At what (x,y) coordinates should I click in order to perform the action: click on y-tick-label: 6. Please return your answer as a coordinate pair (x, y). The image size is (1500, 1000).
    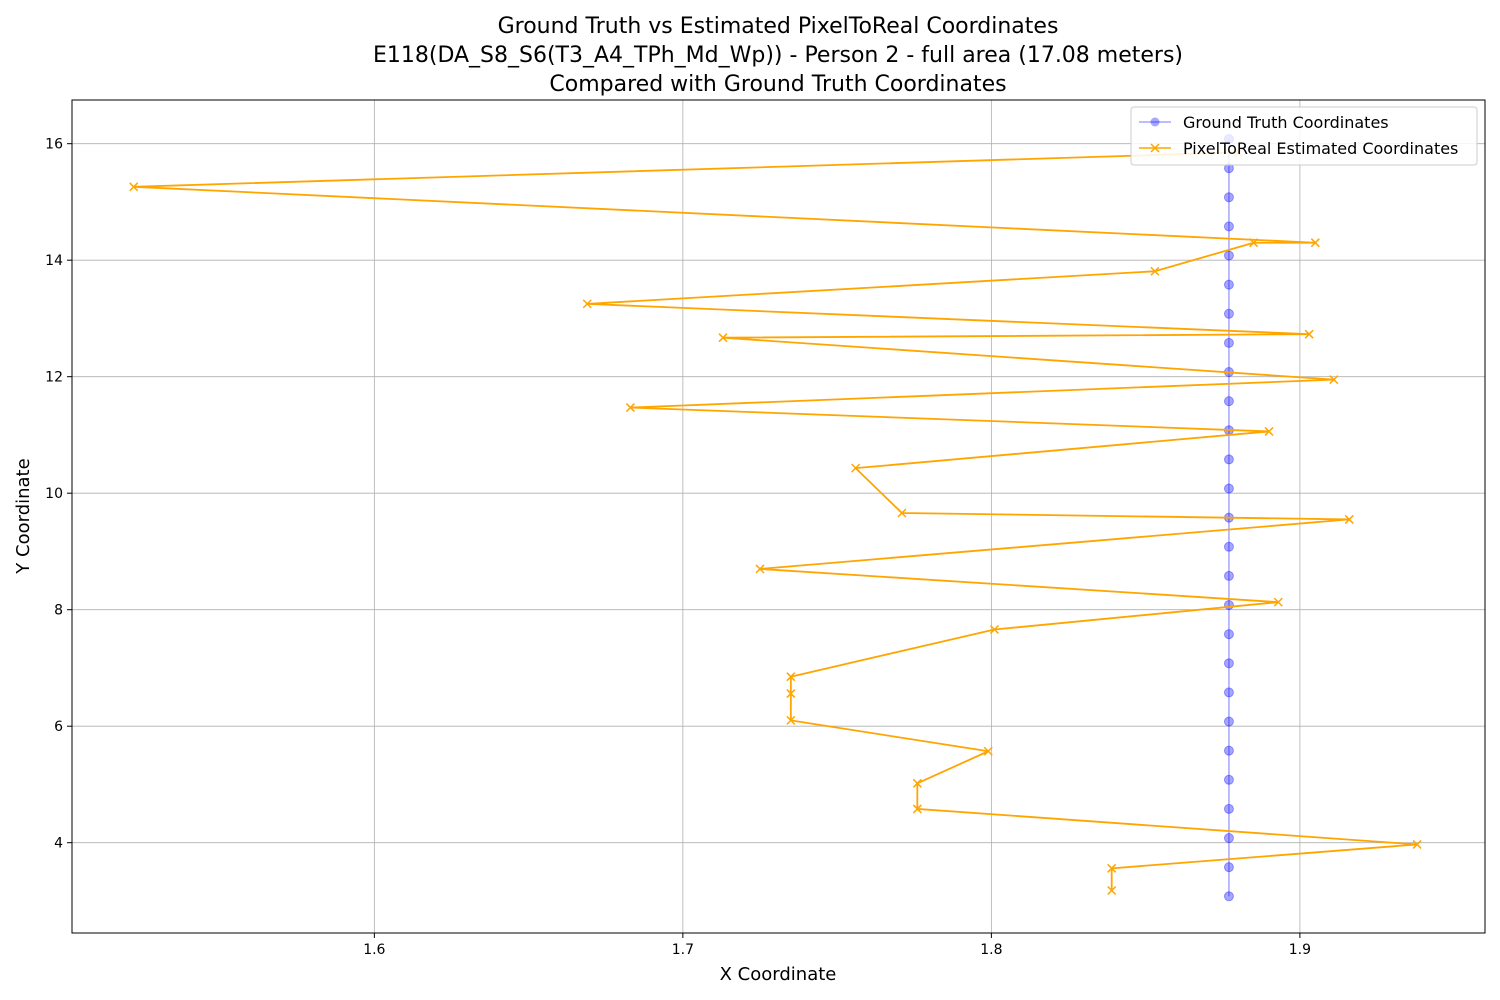
    Looking at the image, I should click on (58, 727).